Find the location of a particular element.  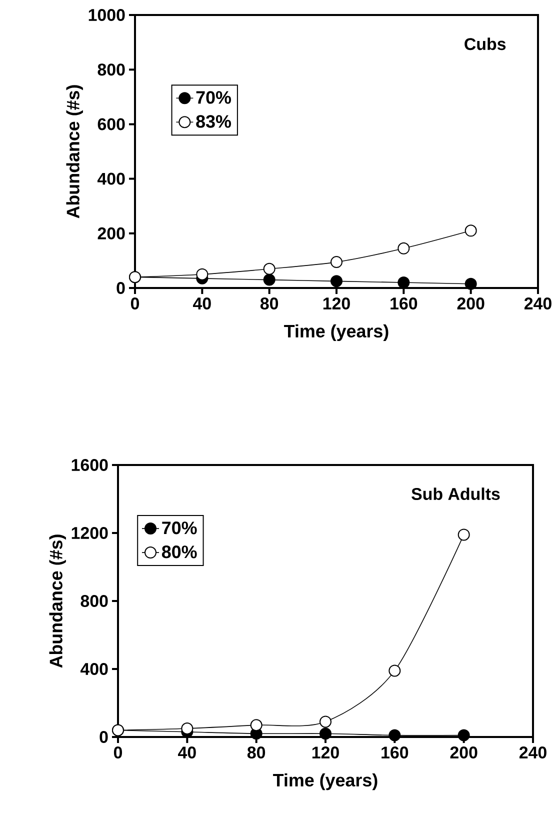

y-tick-label: 1200 is located at coordinates (90, 533).